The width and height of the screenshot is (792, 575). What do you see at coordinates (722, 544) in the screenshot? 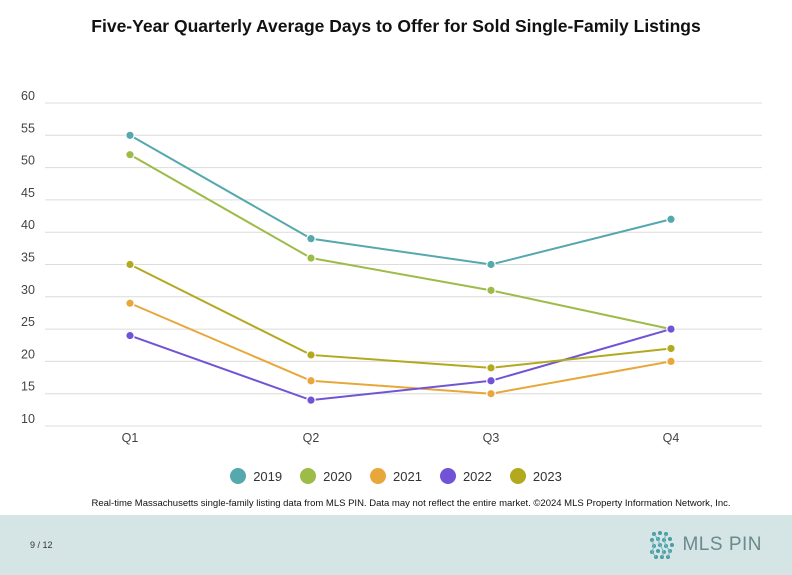
I see `logo-text: MLS PIN` at bounding box center [722, 544].